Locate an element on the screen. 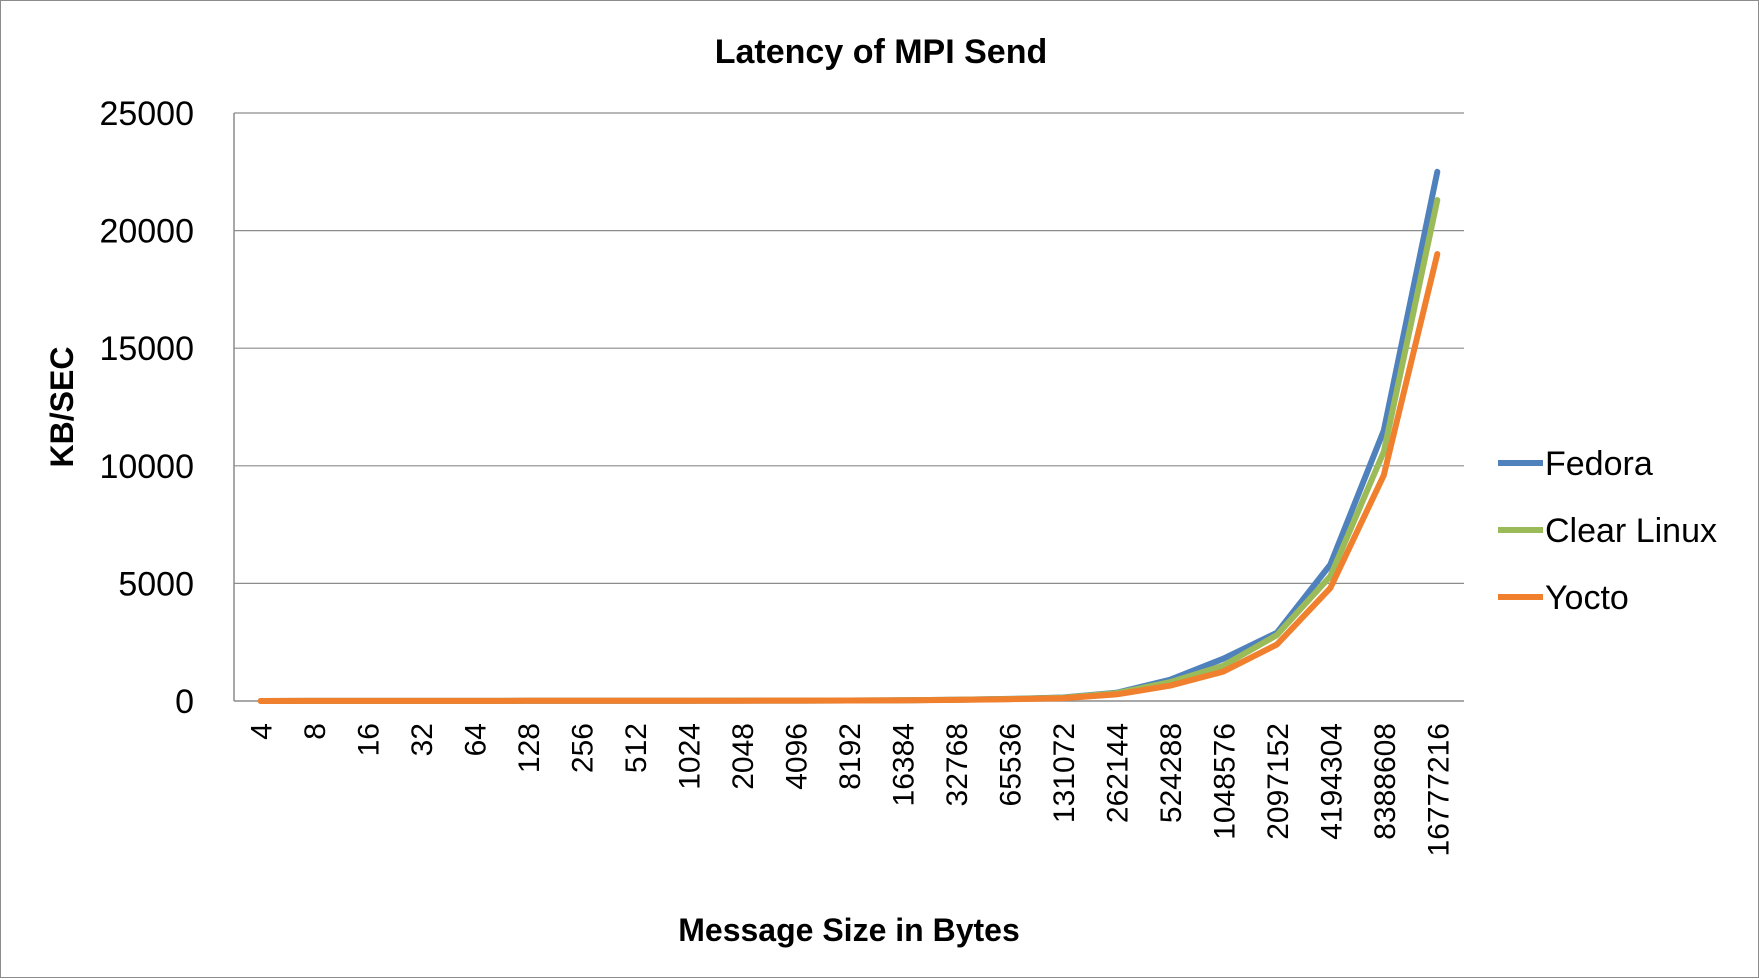 The width and height of the screenshot is (1759, 979). x-tick-label: 16777216 is located at coordinates (1438, 789).